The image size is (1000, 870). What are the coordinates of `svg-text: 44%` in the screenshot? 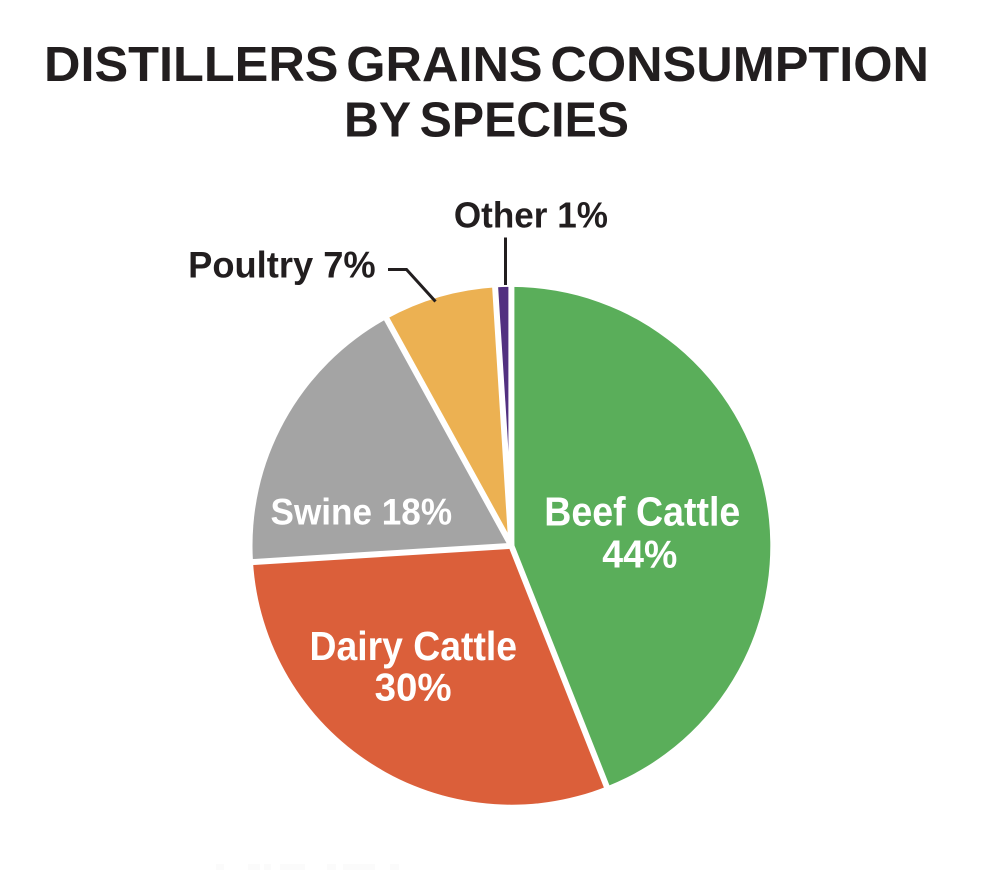 It's located at (639, 554).